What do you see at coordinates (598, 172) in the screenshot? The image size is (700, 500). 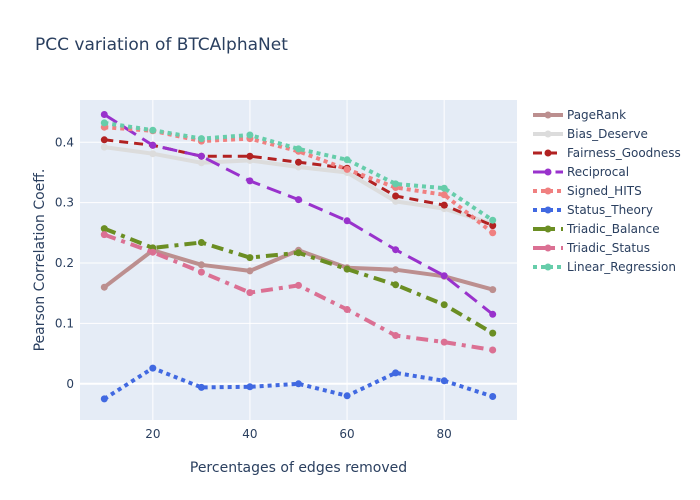 I see `legend-label: Reciprocal` at bounding box center [598, 172].